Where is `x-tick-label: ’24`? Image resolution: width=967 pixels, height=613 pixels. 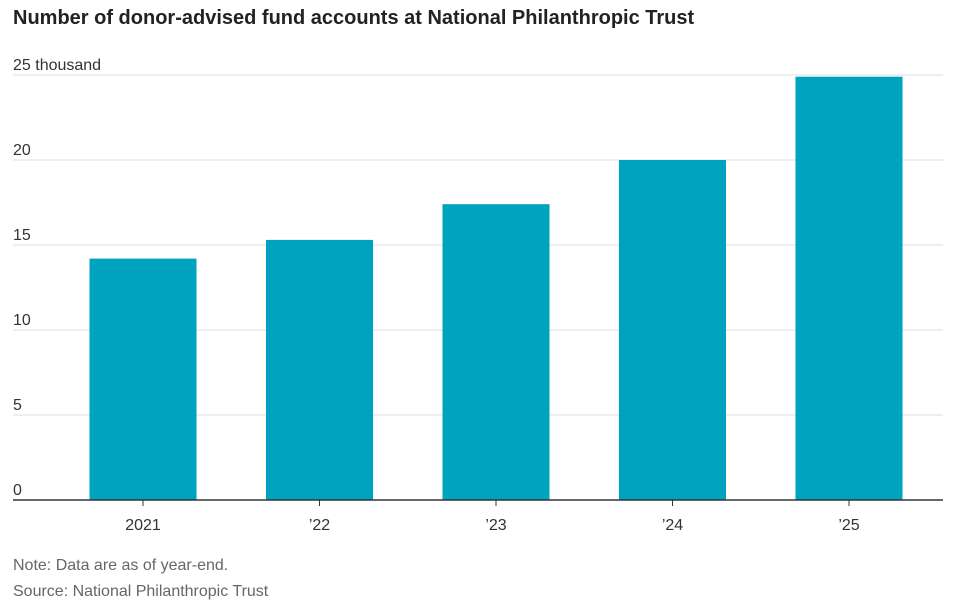 x-tick-label: ’24 is located at coordinates (672, 525).